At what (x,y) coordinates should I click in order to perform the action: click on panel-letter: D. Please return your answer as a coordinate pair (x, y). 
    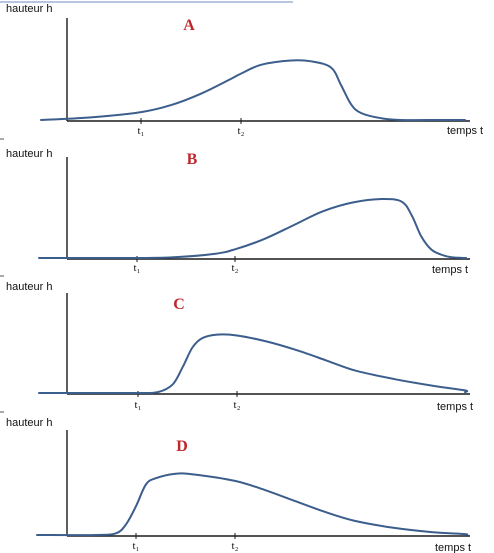
    Looking at the image, I should click on (182, 446).